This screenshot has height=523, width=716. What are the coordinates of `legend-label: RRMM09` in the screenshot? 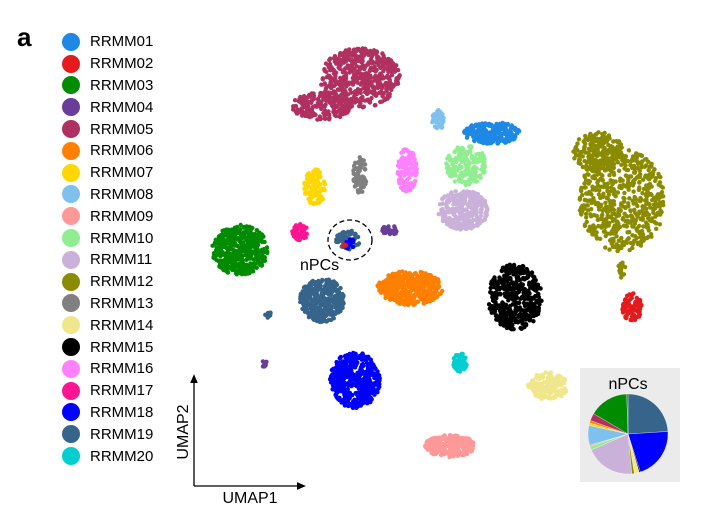 It's located at (122, 216).